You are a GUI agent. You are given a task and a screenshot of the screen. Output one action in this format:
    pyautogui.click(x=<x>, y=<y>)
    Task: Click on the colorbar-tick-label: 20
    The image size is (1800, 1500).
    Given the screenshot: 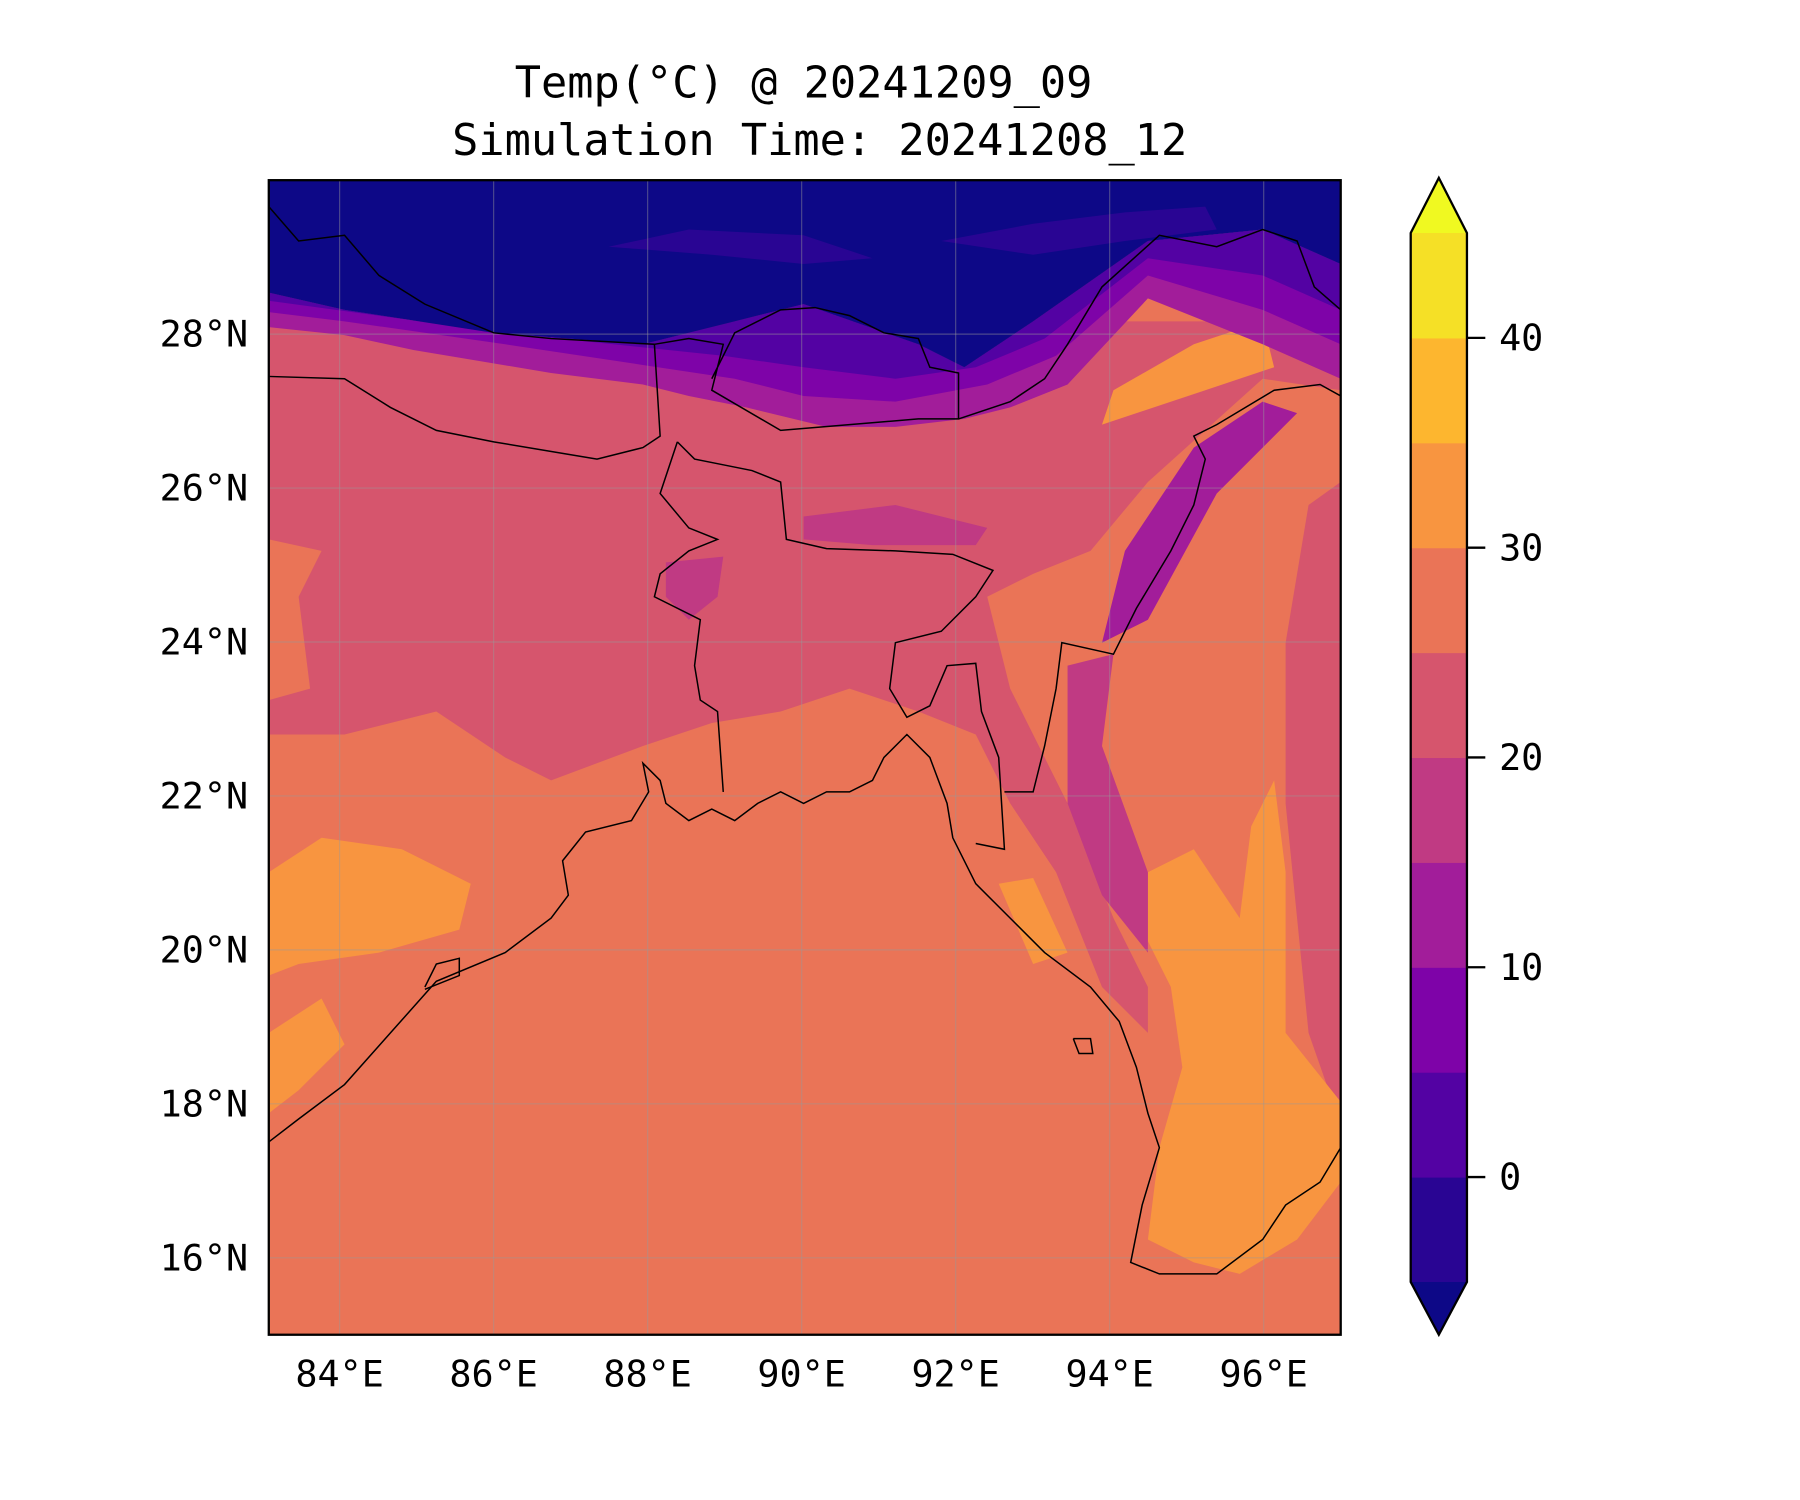 What is the action you would take?
    pyautogui.click(x=1521, y=757)
    